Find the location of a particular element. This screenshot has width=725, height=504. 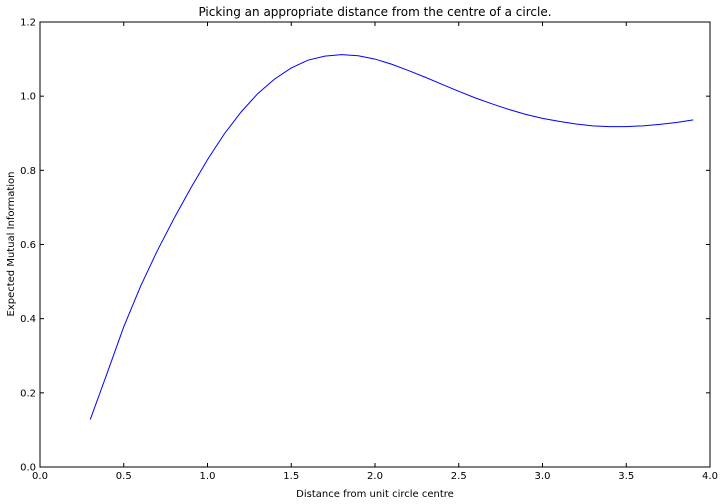

x-tick-label: 1.0 is located at coordinates (208, 476).